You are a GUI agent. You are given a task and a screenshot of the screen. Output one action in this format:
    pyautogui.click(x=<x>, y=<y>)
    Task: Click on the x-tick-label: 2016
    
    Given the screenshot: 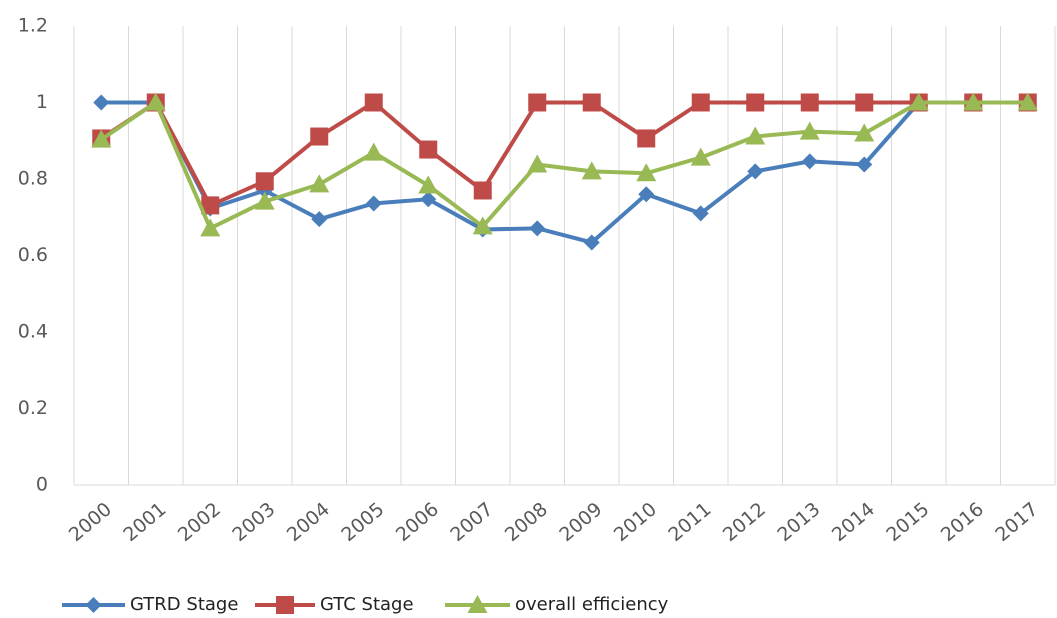 What is the action you would take?
    pyautogui.click(x=962, y=522)
    